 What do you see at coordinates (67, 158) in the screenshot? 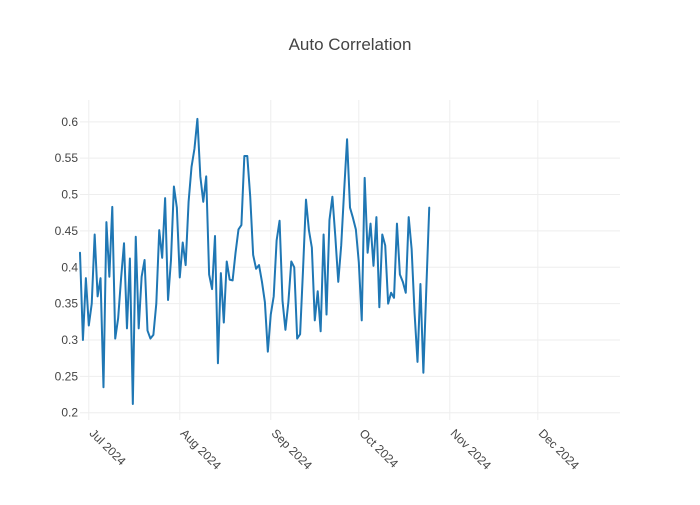
I see `y-tick-label: 0.55` at bounding box center [67, 158].